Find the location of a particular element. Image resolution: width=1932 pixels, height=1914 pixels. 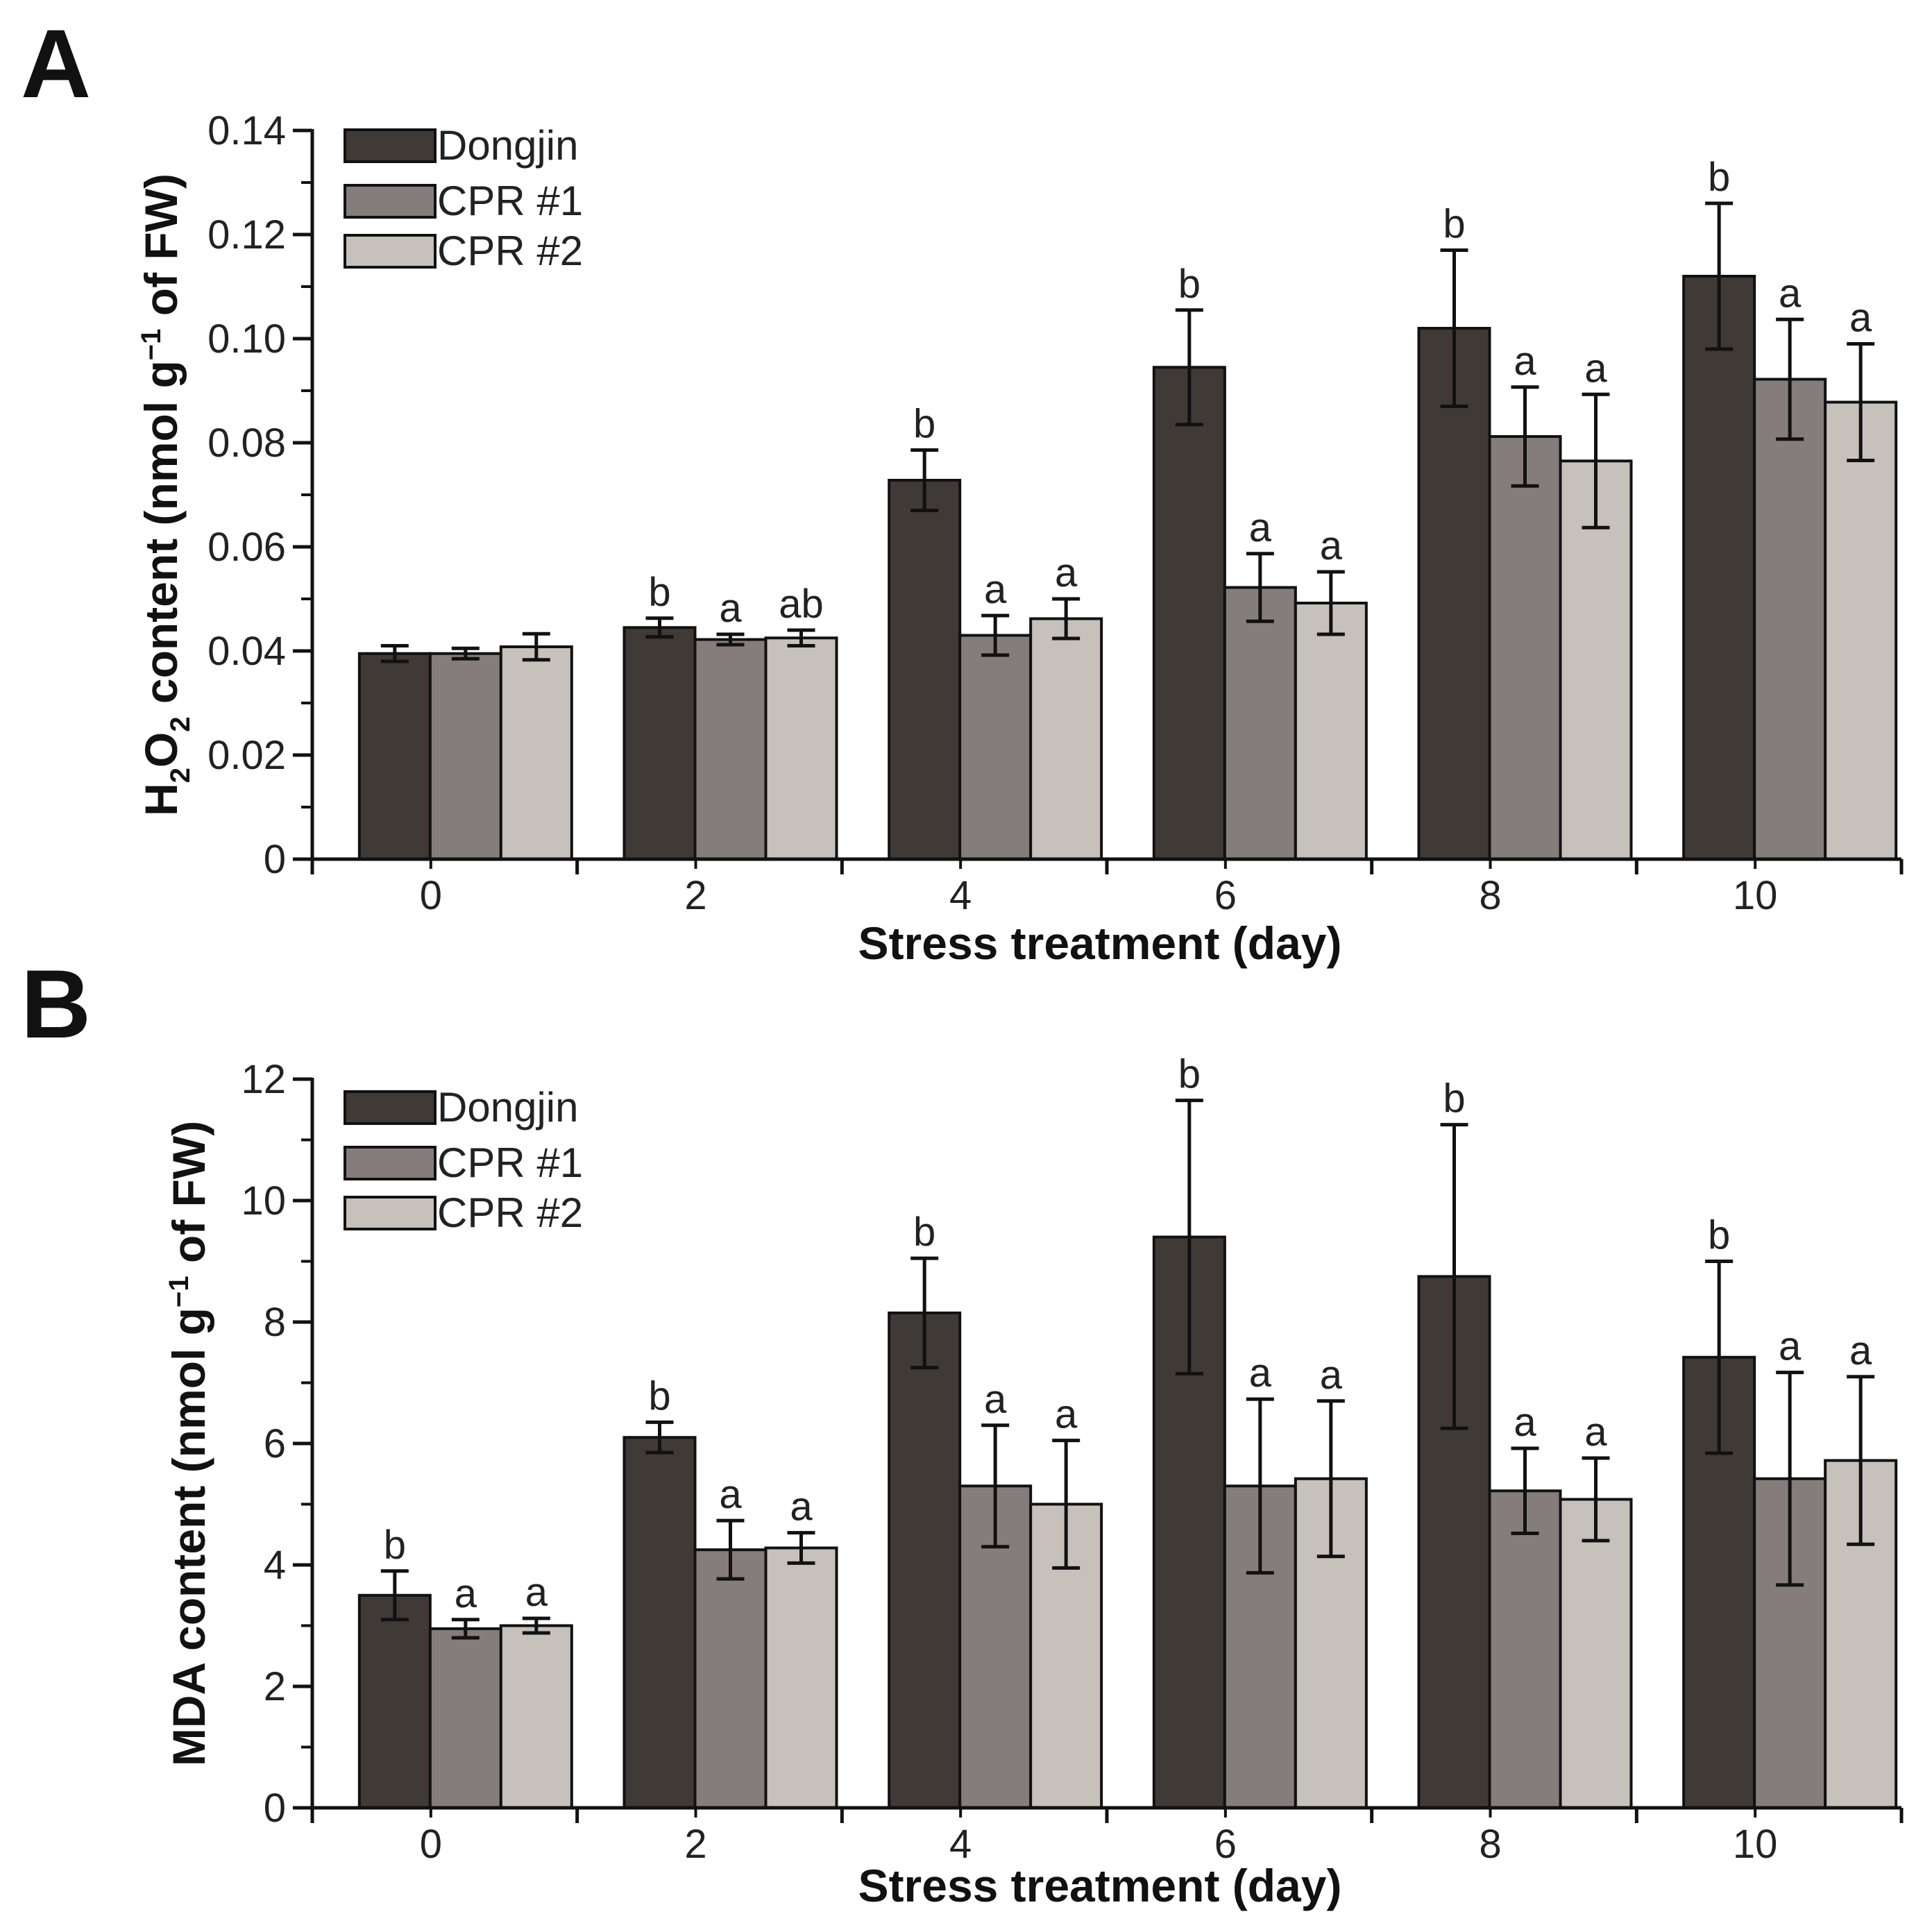

y-tick-label: 0.14 is located at coordinates (247, 130).